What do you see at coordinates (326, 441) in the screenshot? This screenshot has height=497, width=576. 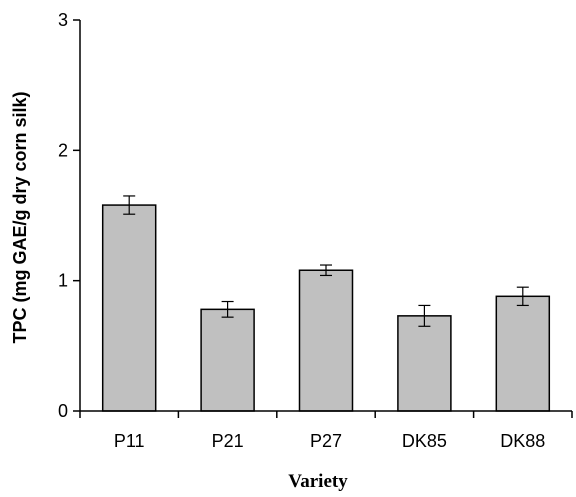 I see `x-tick-label-p27: P27` at bounding box center [326, 441].